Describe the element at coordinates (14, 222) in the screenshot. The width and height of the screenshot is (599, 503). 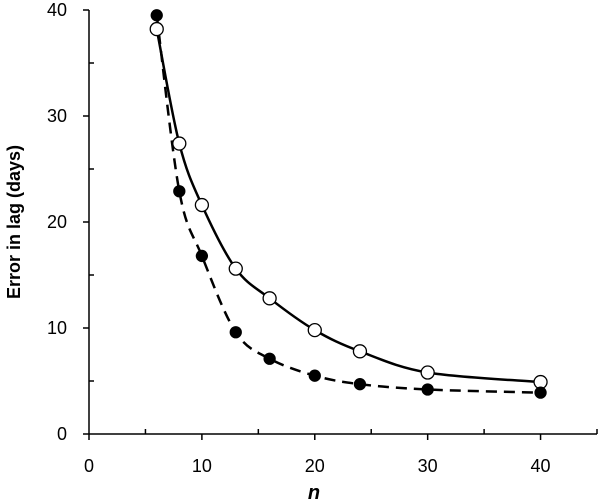
I see `y-axis-title: Error in lag (days)` at that location.